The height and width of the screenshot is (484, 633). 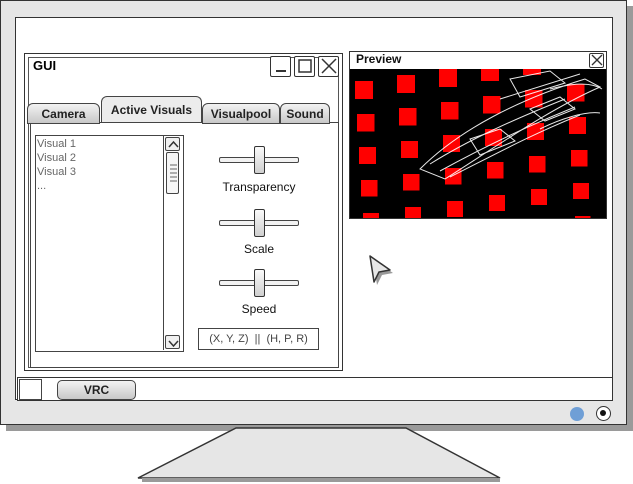 What do you see at coordinates (305, 113) in the screenshot?
I see `tab-sound: Sound` at bounding box center [305, 113].